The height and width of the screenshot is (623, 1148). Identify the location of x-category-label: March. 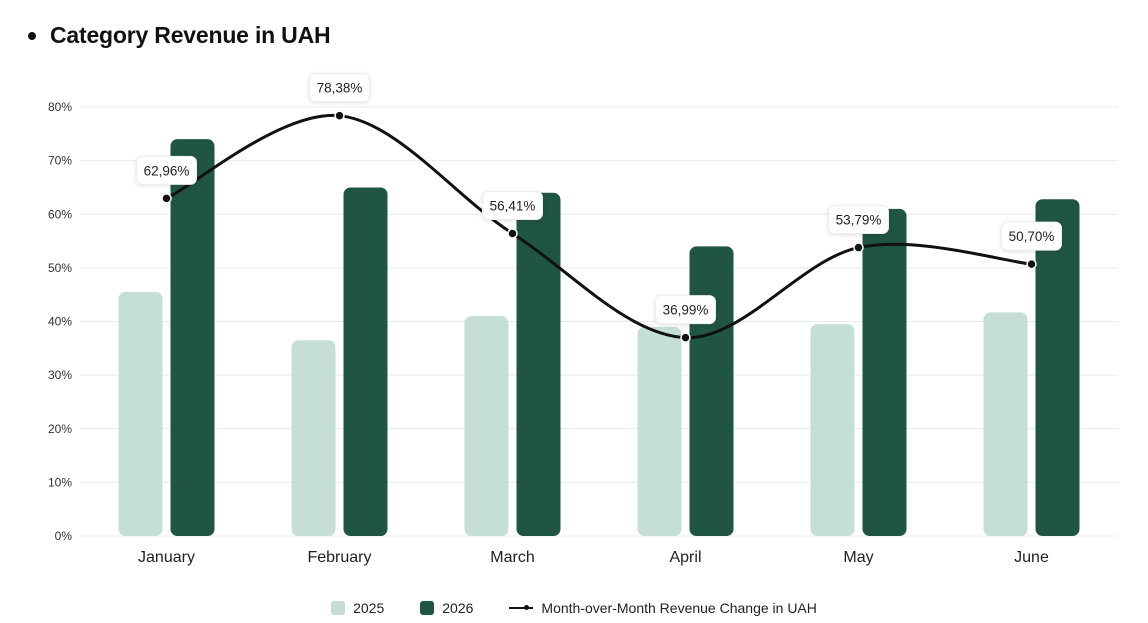
(512, 557).